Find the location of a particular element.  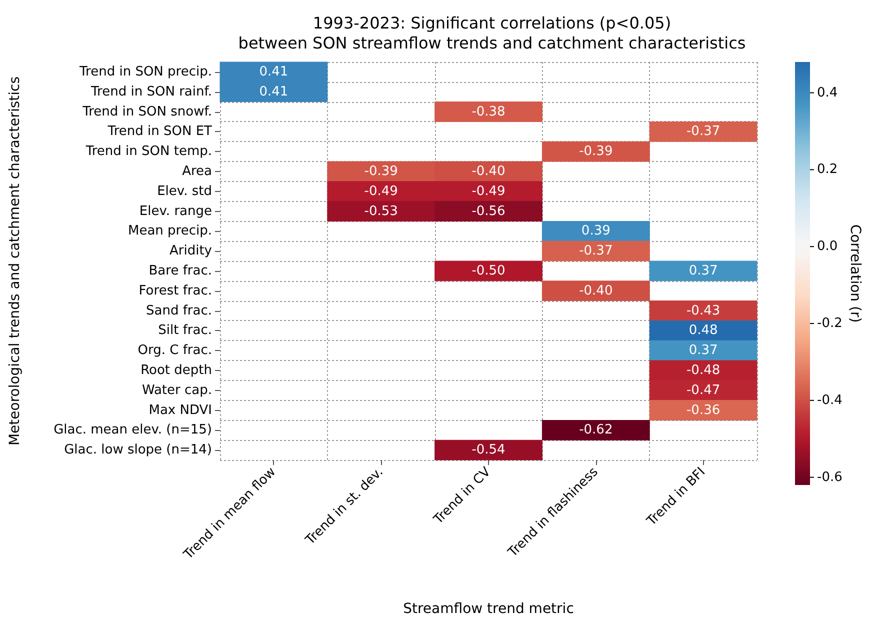

y-tick-label: Mean precip. is located at coordinates (170, 231).